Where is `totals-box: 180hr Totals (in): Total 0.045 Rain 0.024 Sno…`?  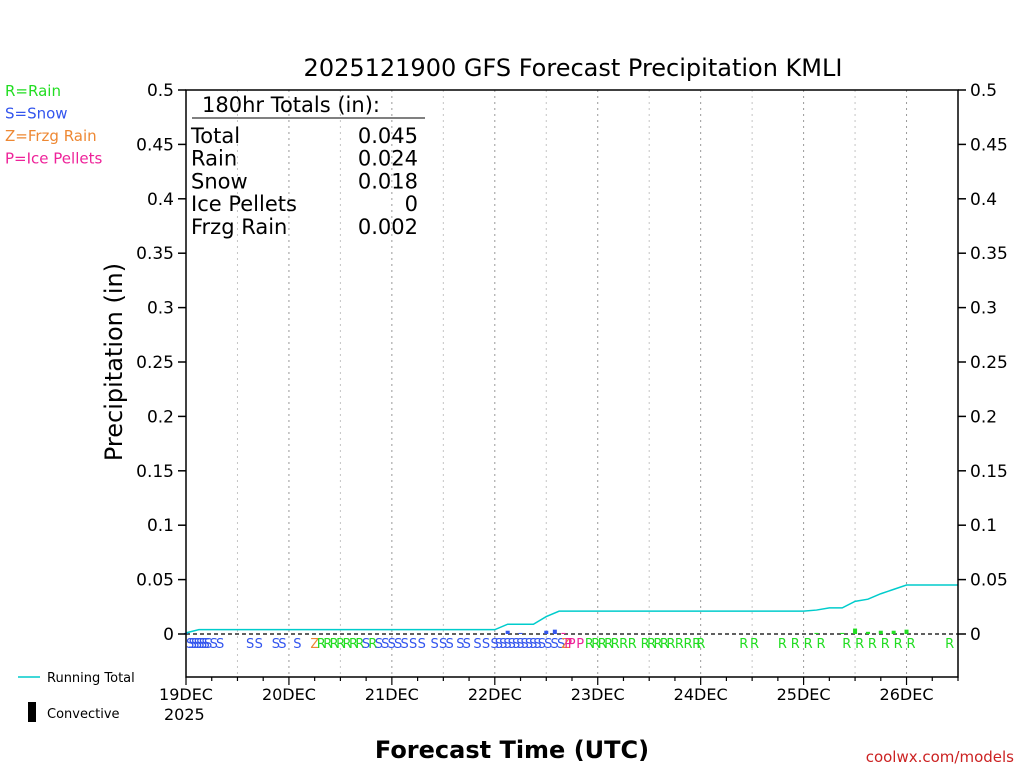
totals-box: 180hr Totals (in): Total 0.045 Rain 0.024 Sno… is located at coordinates (307, 166).